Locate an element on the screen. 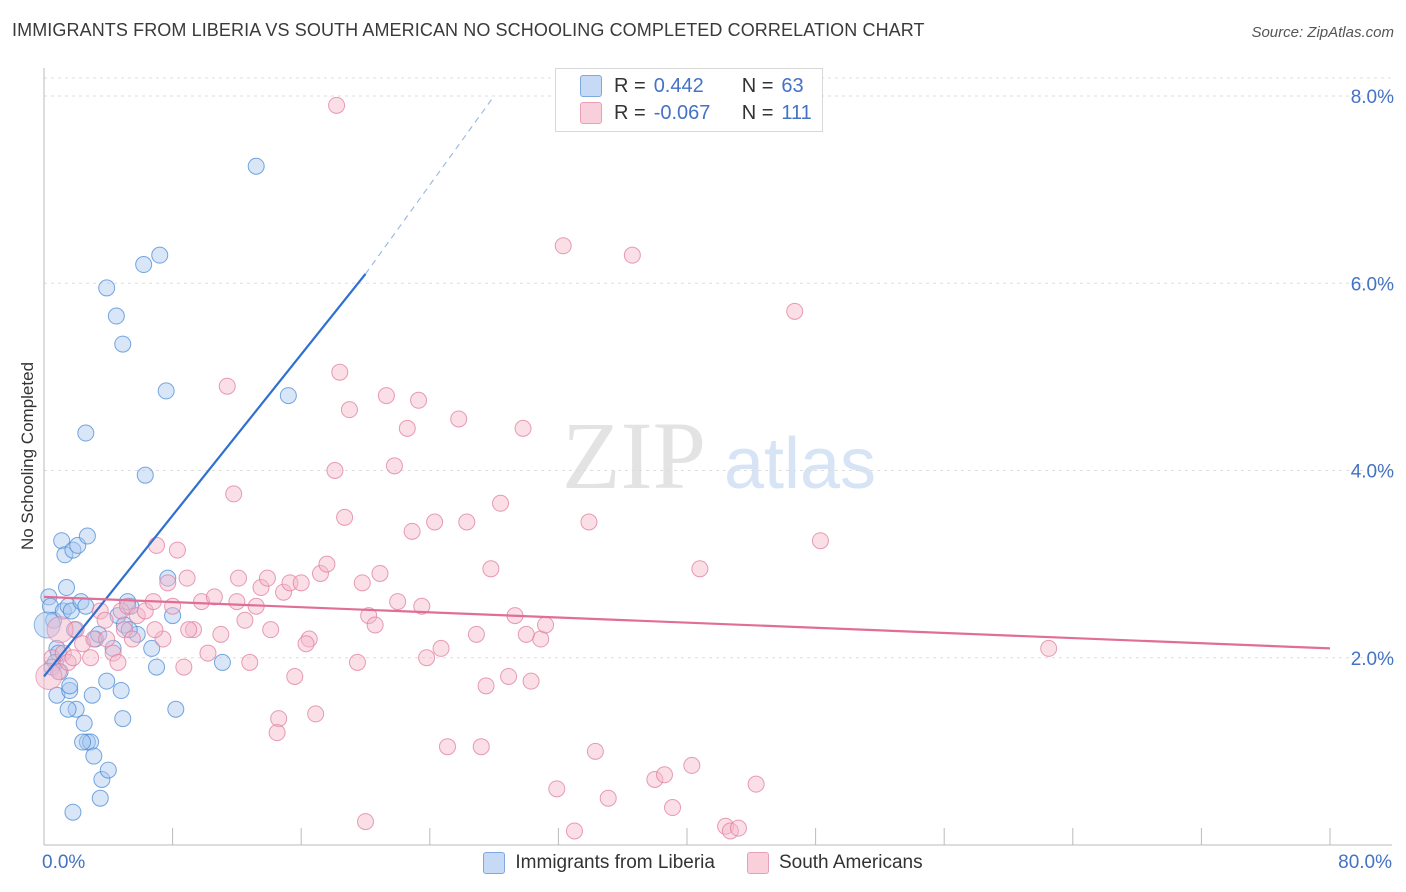 Image resolution: width=1406 pixels, height=892 pixels. legend-row-liberia: R = 0.442 N = 63 is located at coordinates (692, 86).